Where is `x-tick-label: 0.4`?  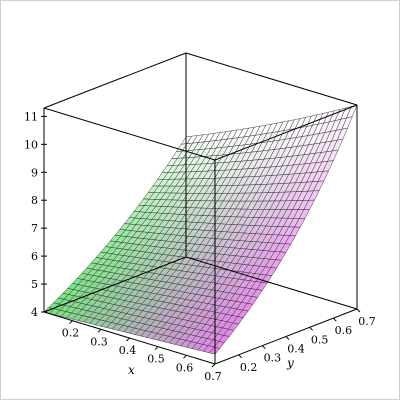 x-tick-label: 0.4 is located at coordinates (128, 350).